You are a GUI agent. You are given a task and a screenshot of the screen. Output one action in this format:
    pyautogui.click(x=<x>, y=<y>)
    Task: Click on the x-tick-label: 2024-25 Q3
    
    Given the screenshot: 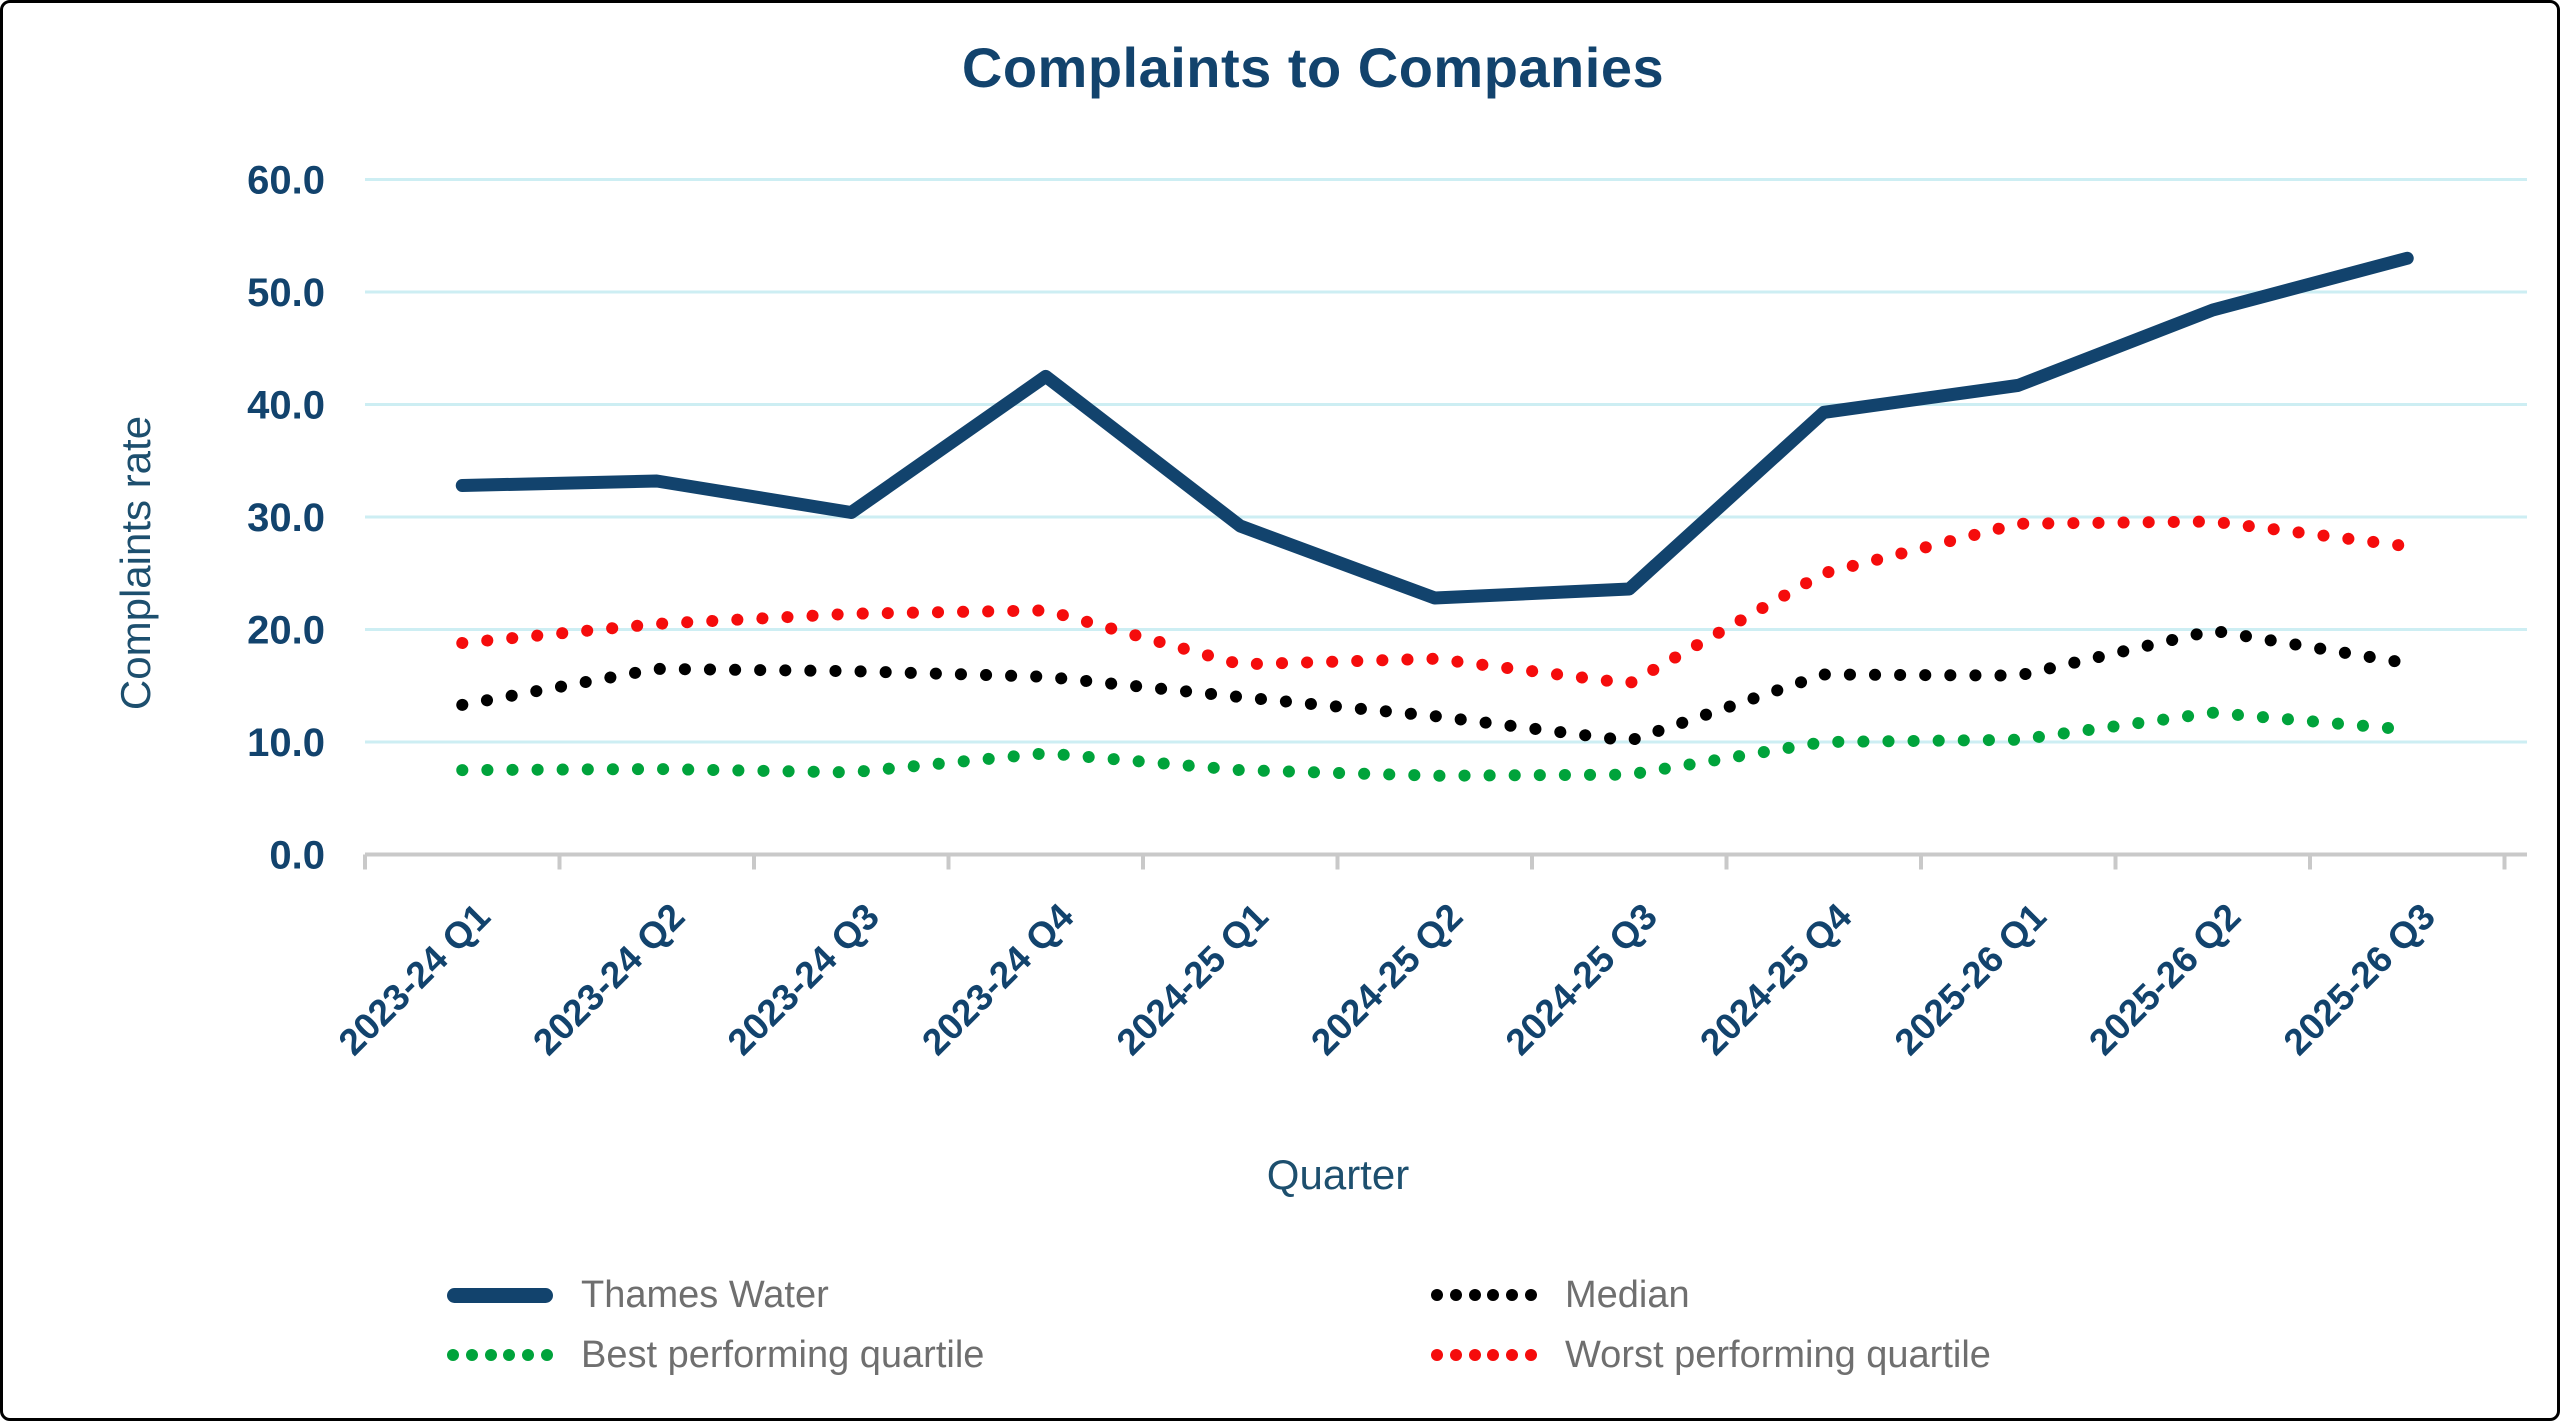 What is the action you would take?
    pyautogui.click(x=1581, y=979)
    